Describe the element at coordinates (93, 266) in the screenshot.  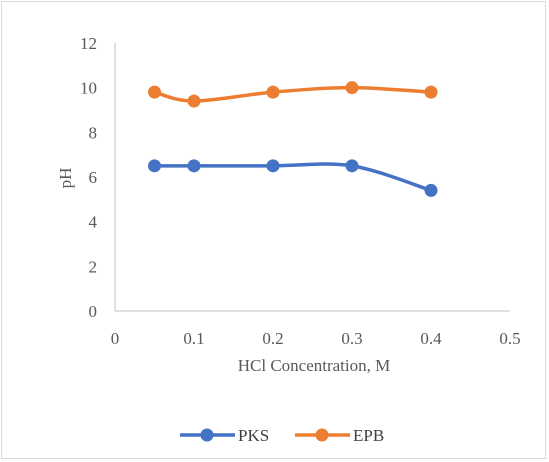
I see `y-tick-label: 2` at that location.